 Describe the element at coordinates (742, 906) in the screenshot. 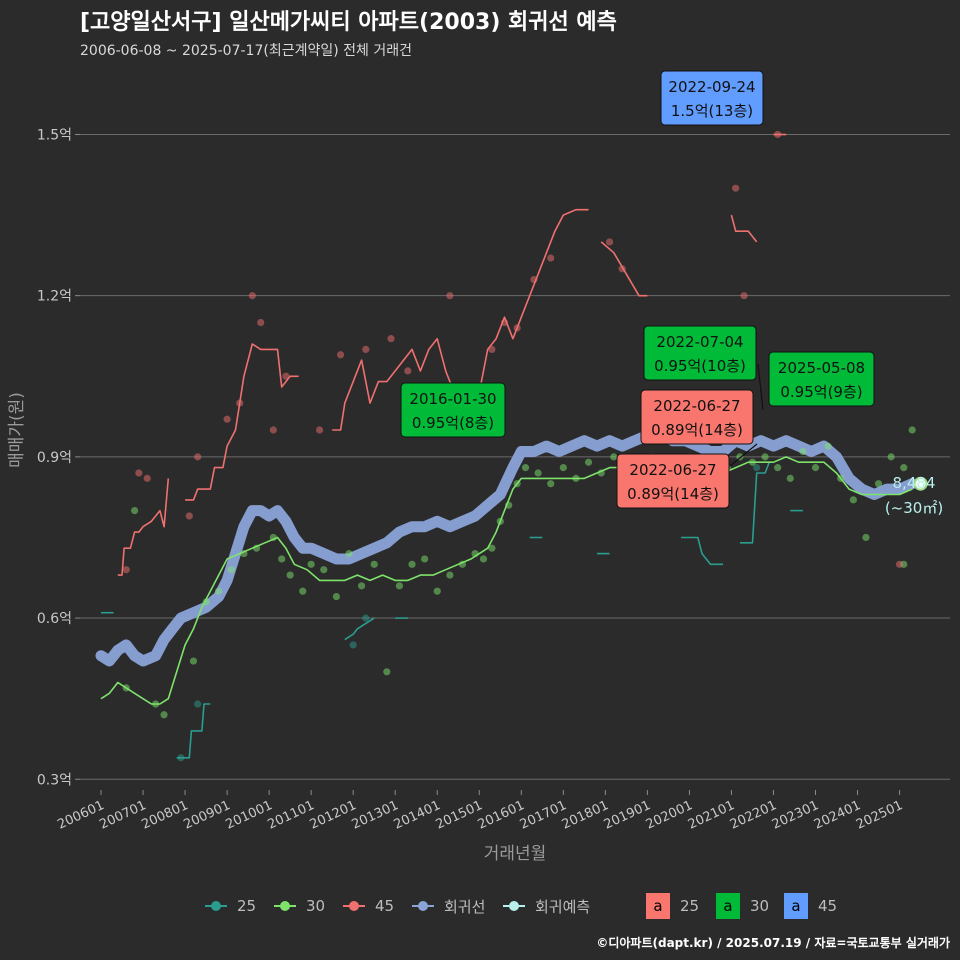

I see `legend-box-30: a 30` at that location.